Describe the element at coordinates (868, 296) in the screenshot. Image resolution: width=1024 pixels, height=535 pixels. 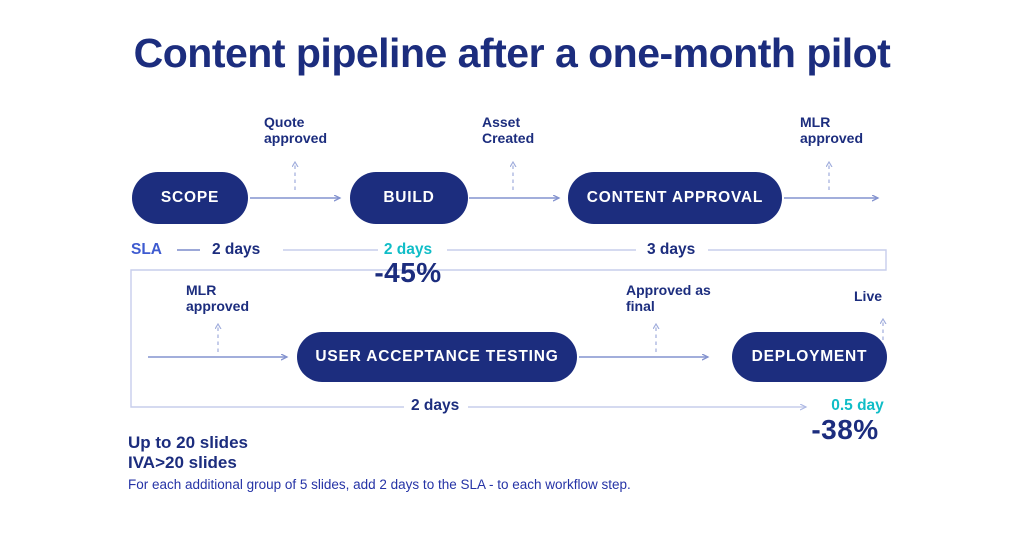
I see `milestone-live: Live` at that location.